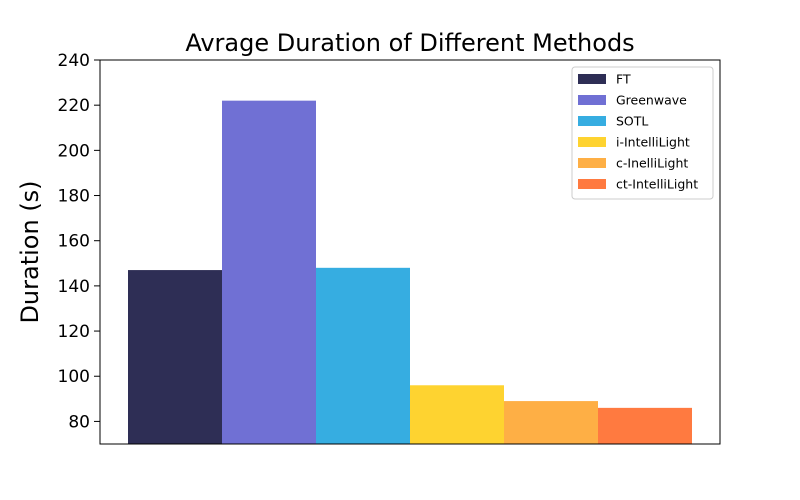 This screenshot has width=800, height=500. I want to click on legend-label: Greenwave, so click(651, 100).